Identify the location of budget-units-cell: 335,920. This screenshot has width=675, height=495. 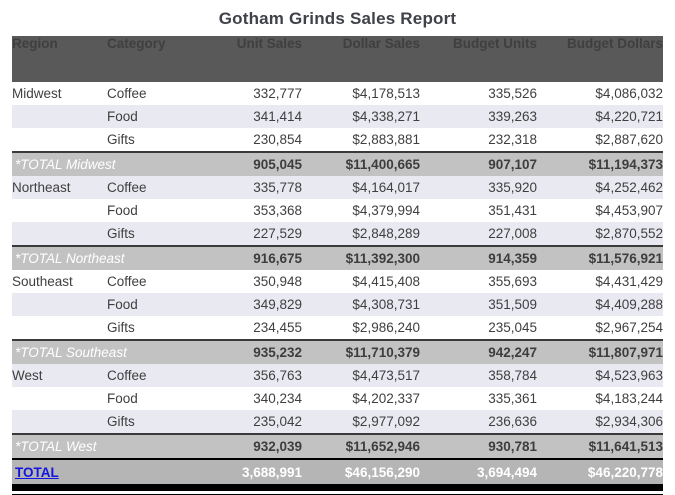
(512, 187).